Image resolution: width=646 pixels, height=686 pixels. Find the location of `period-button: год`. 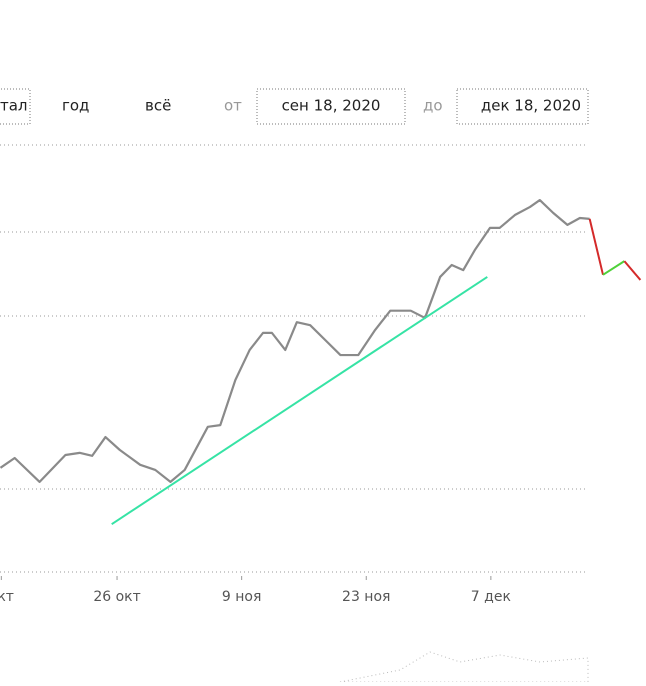

period-button: год is located at coordinates (75, 106).